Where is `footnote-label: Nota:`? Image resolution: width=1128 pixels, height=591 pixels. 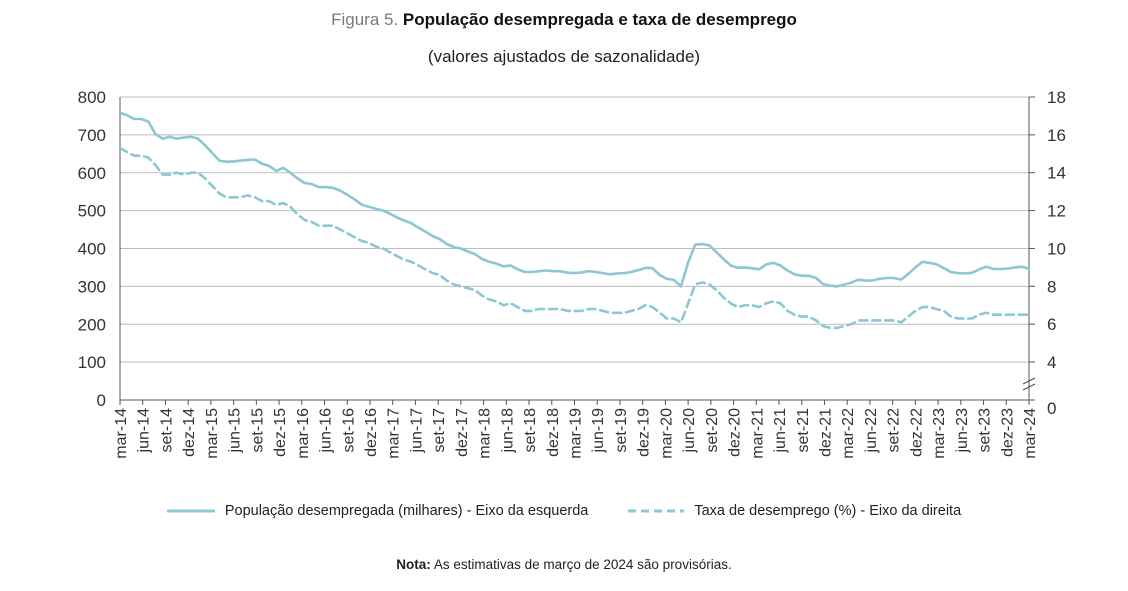 footnote-label: Nota: is located at coordinates (413, 564).